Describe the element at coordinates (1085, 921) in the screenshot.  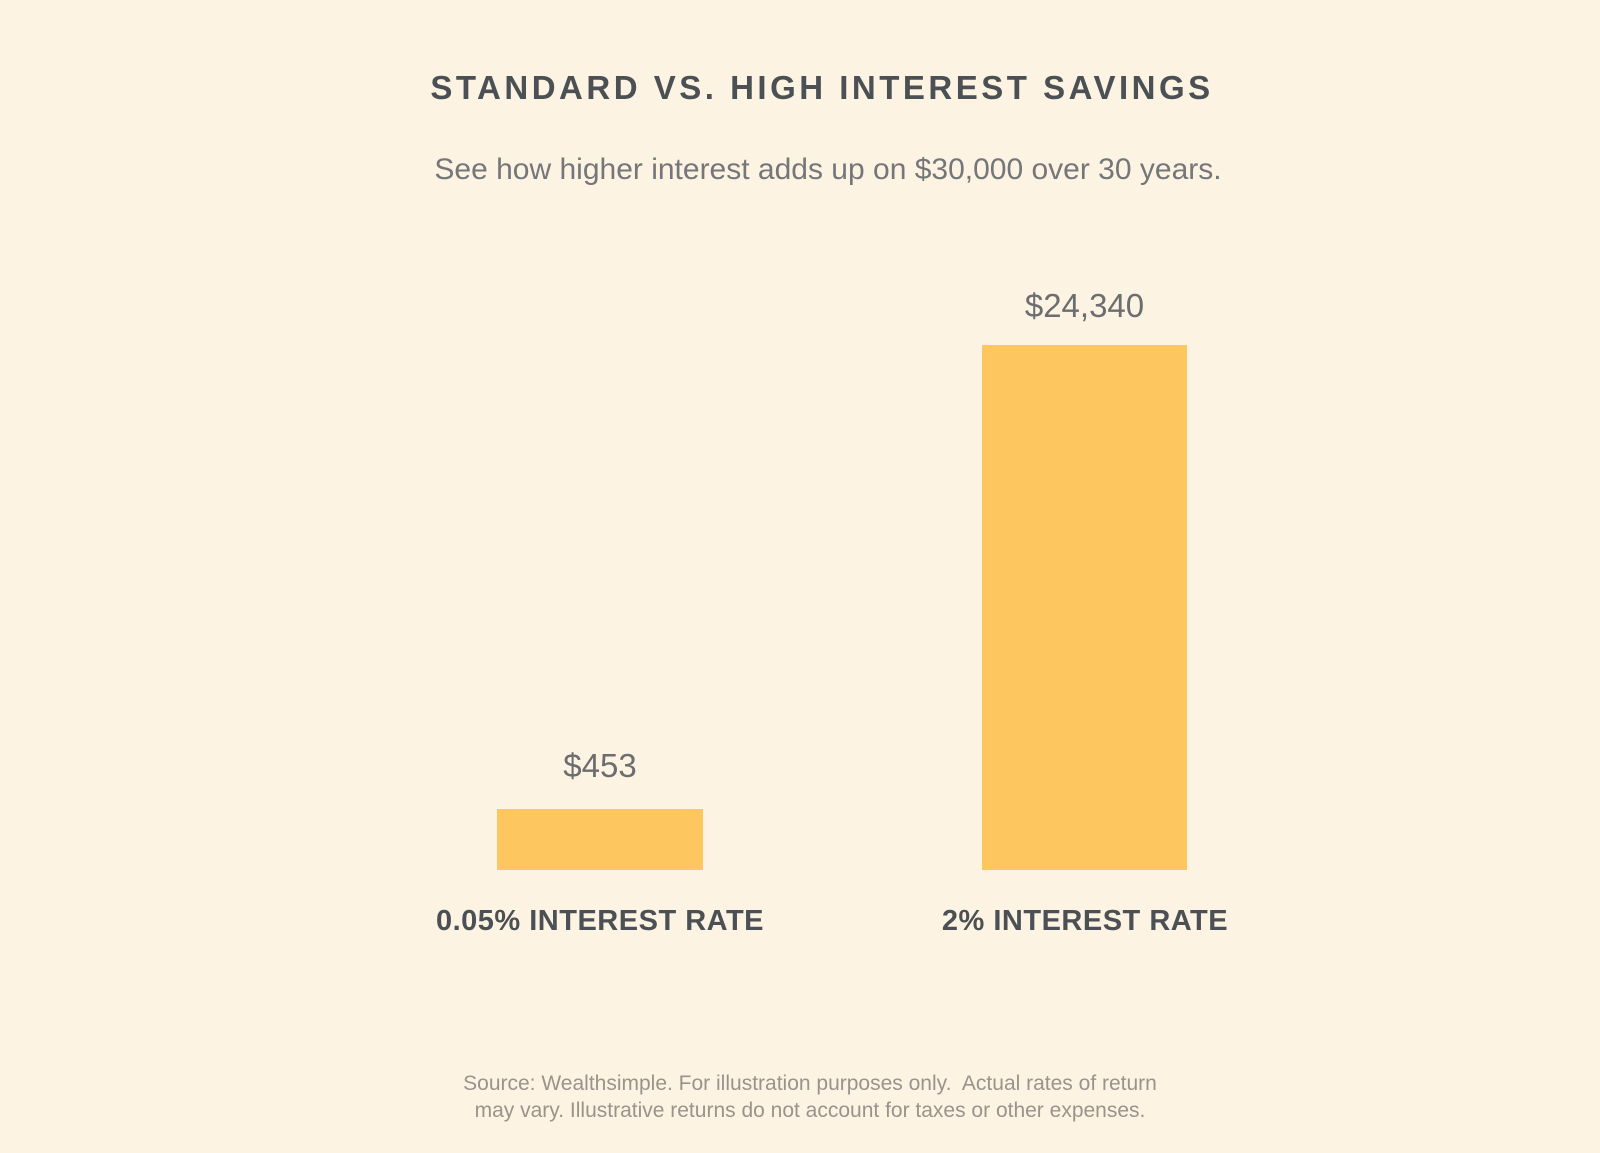
I see `bar-category-label-high-interest: 2% INTEREST RATE` at that location.